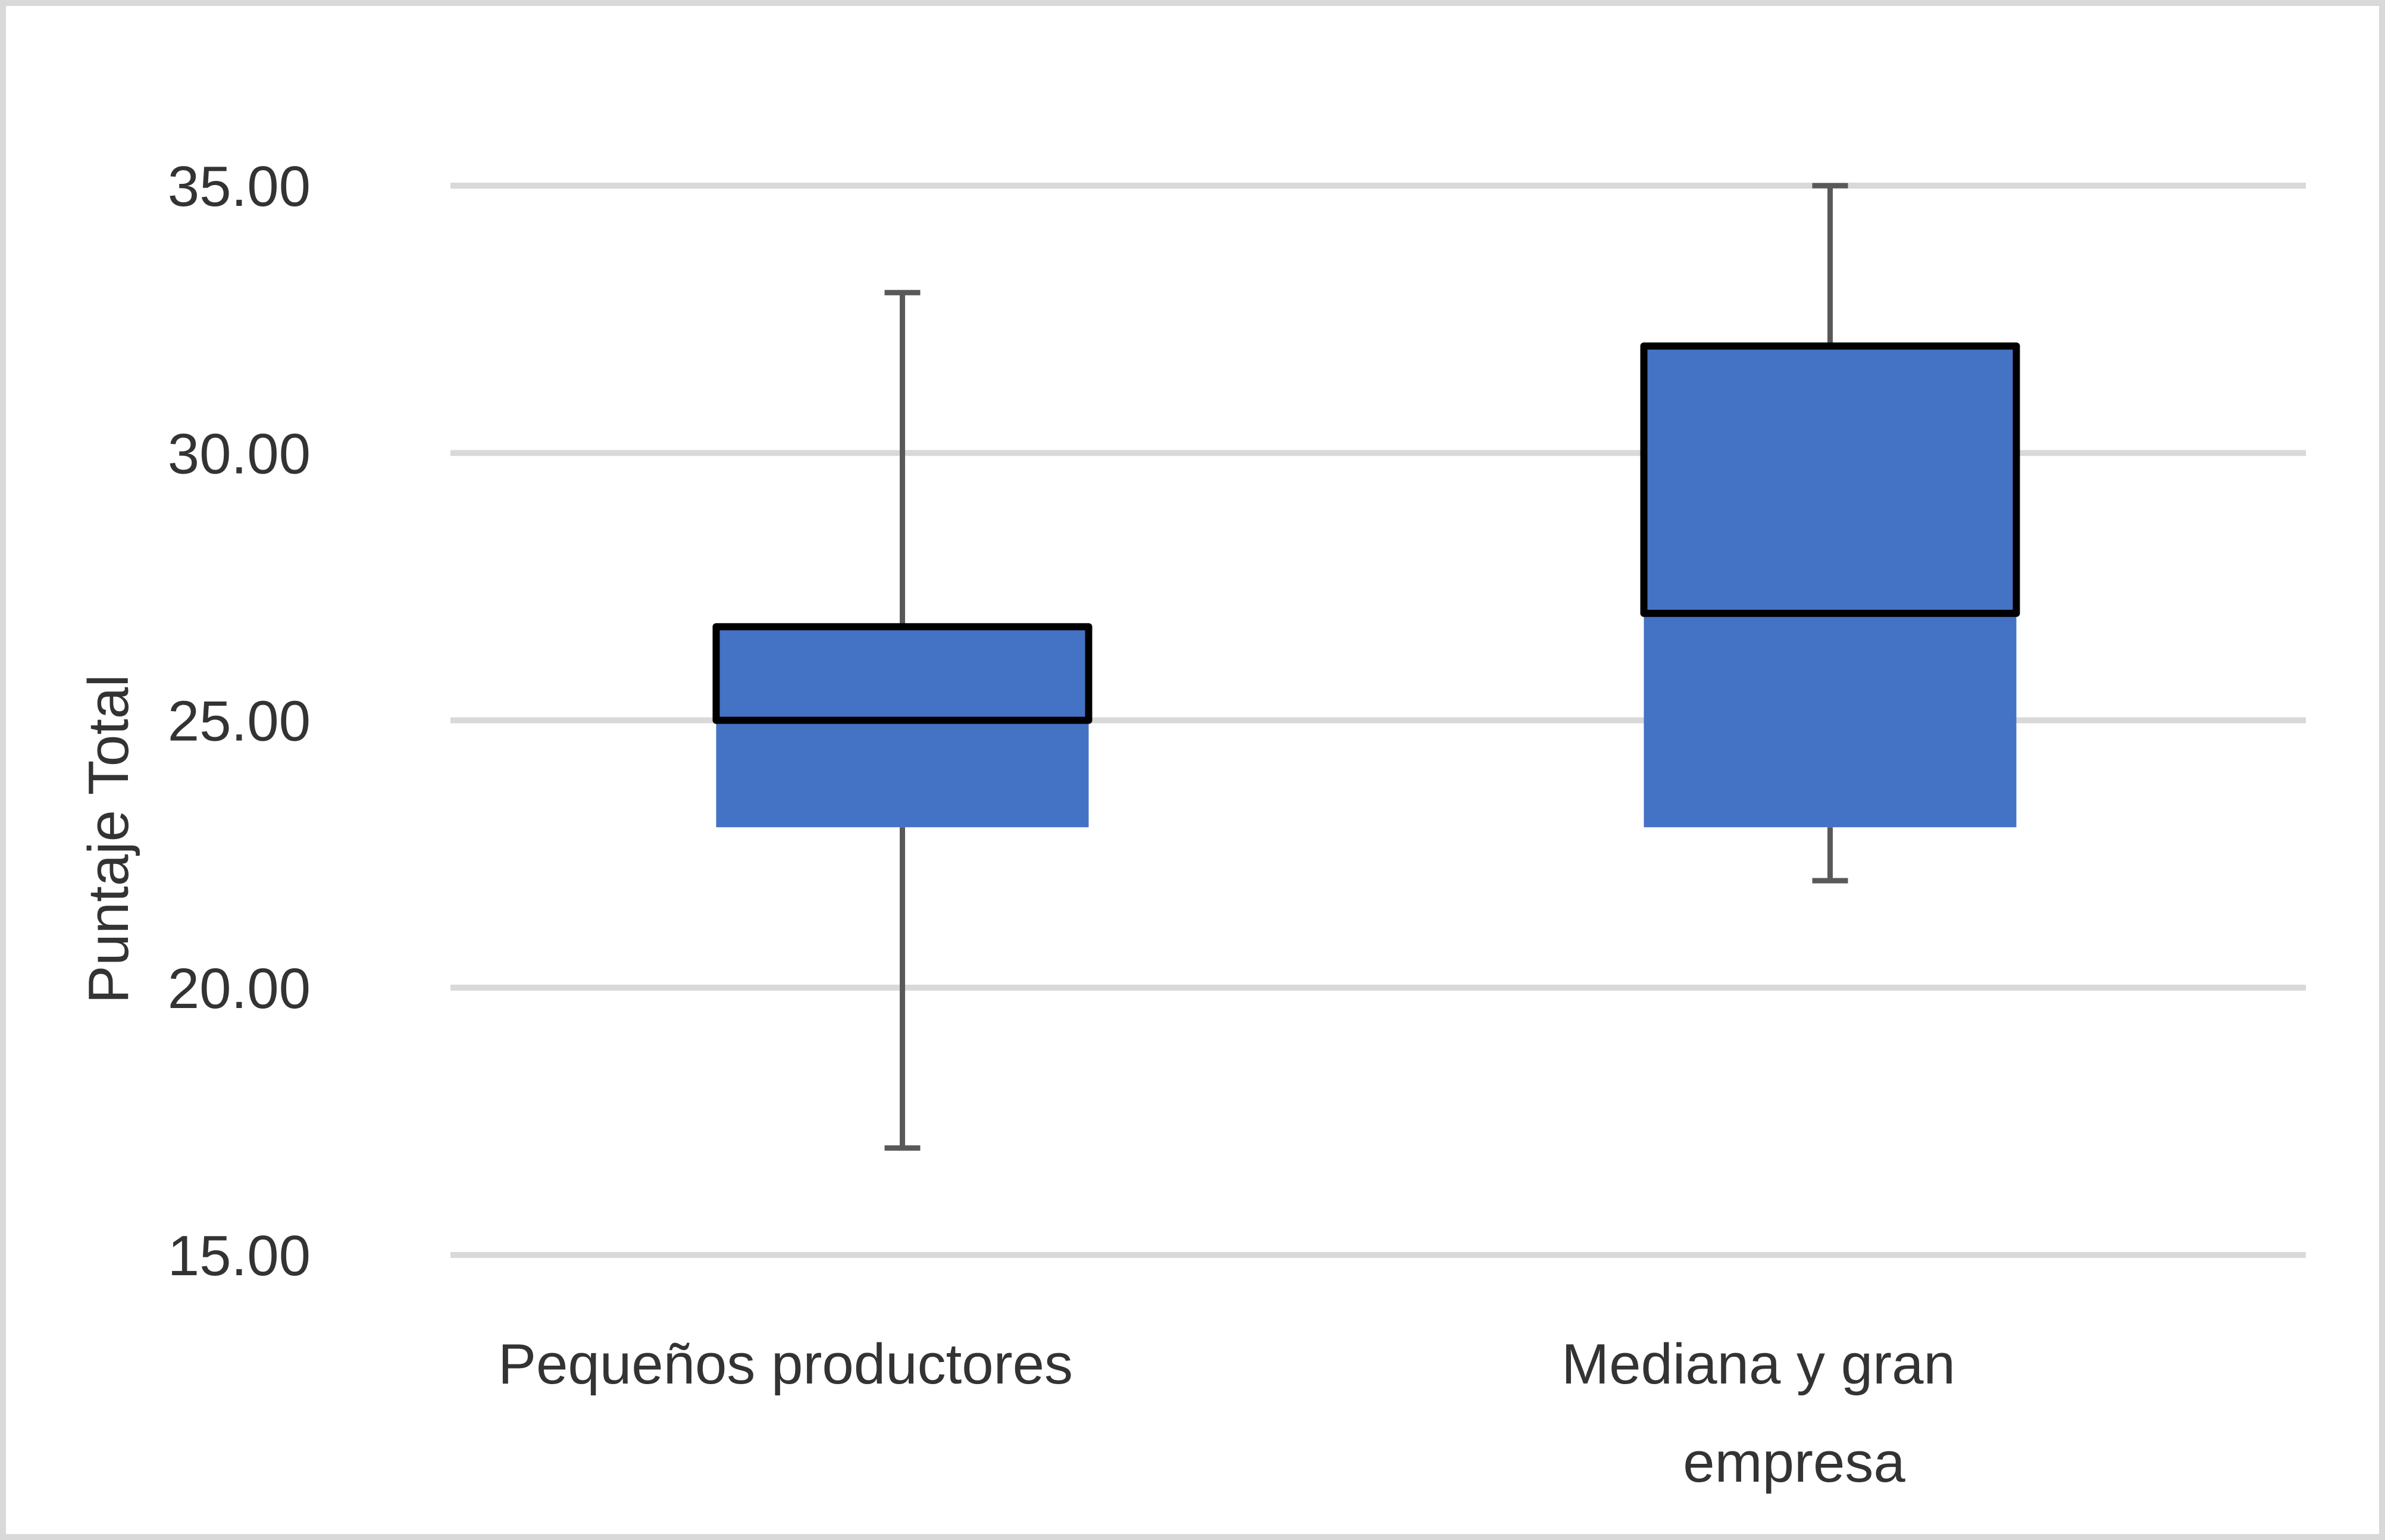 The image size is (2385, 1540). Describe the element at coordinates (1758, 1413) in the screenshot. I see `x-category-label: Mediana y gran empresa` at that location.